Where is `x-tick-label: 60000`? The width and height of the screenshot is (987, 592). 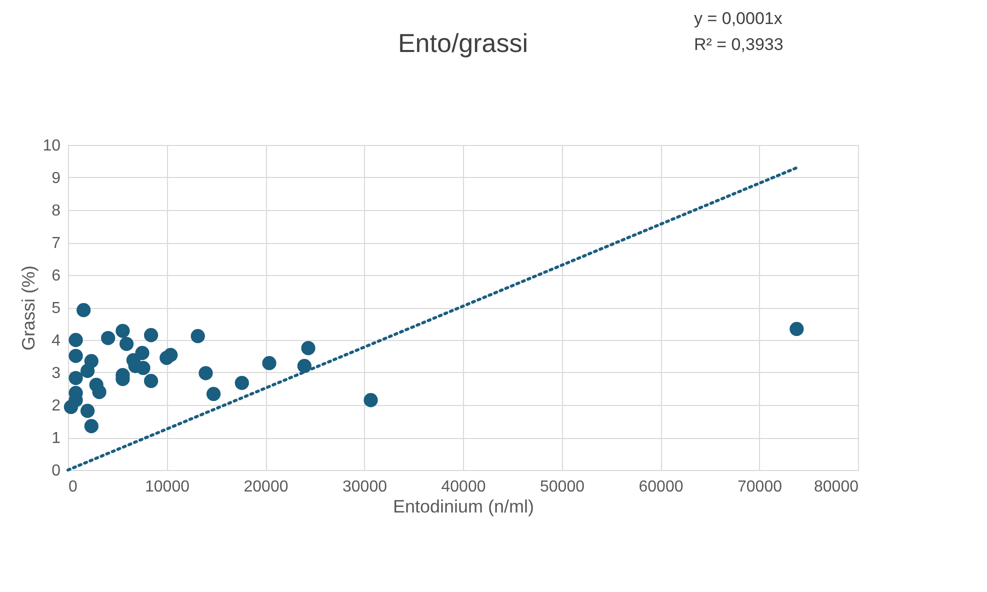 x-tick-label: 60000 is located at coordinates (661, 487).